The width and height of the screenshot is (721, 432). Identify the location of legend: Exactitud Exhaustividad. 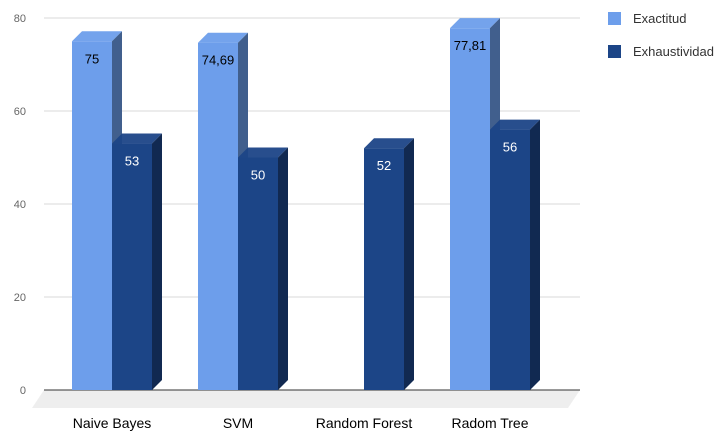
(664, 41).